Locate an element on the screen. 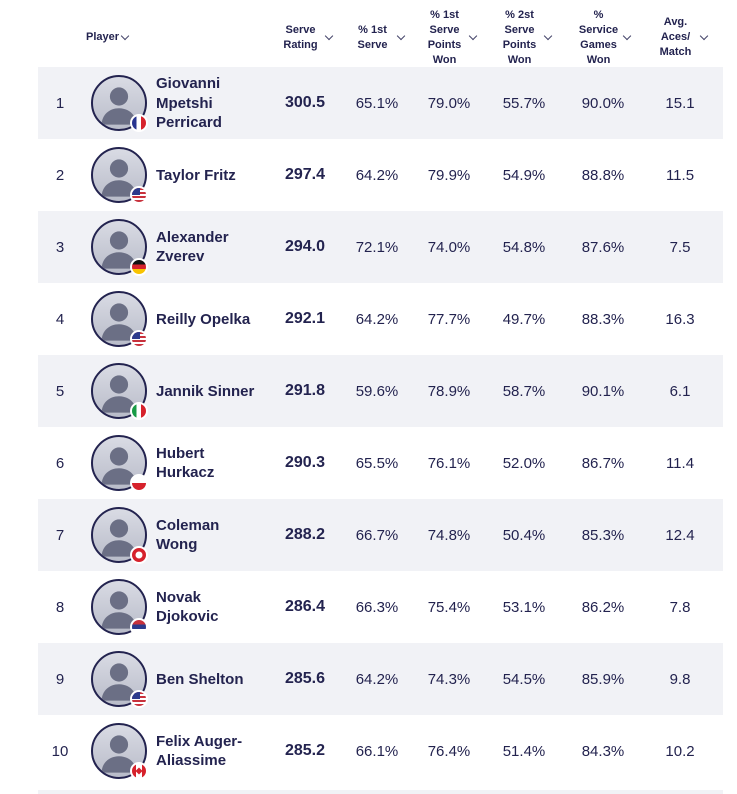  first-serve-points-won-value: 74.3% is located at coordinates (449, 679).